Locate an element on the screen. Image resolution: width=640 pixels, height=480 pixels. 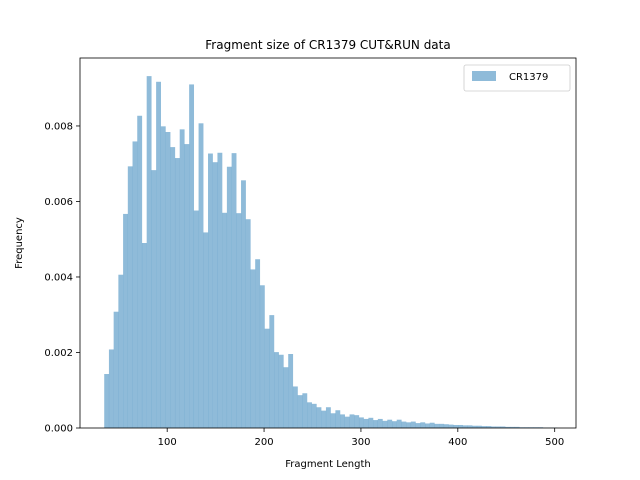
y-tick-label: 0.008 is located at coordinates (58, 126).